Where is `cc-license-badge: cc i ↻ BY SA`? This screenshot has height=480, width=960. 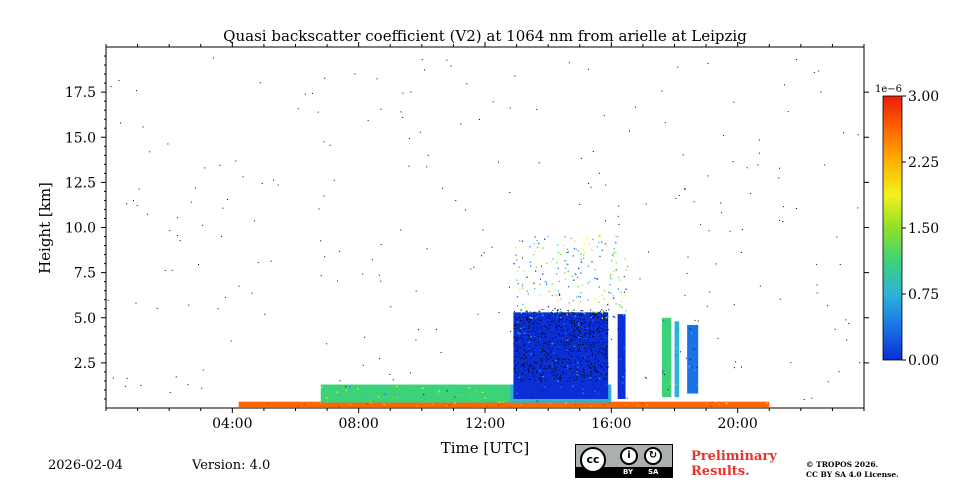 cc-license-badge: cc i ↻ BY SA is located at coordinates (624, 461).